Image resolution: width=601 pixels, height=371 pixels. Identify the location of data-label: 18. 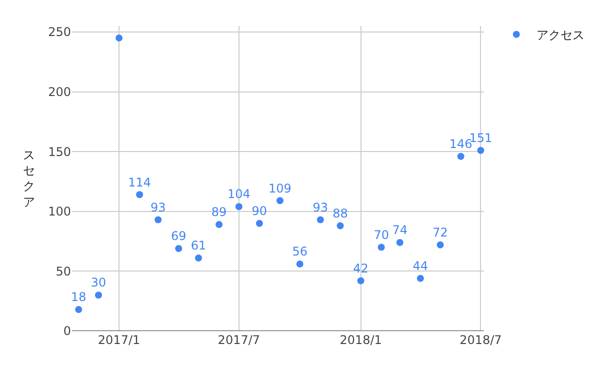
(78, 297).